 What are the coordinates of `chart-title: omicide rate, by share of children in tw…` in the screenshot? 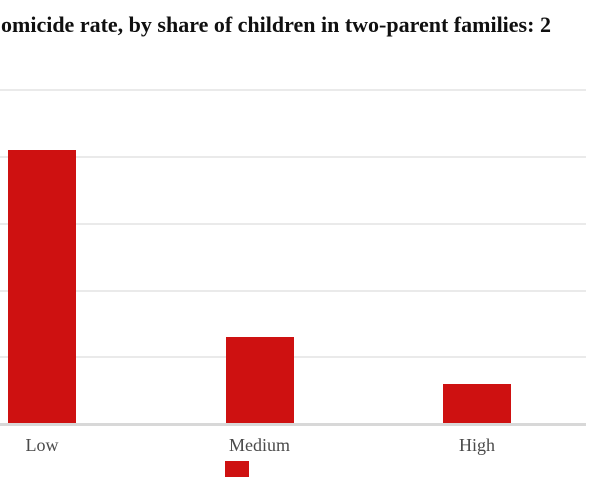 It's located at (276, 24).